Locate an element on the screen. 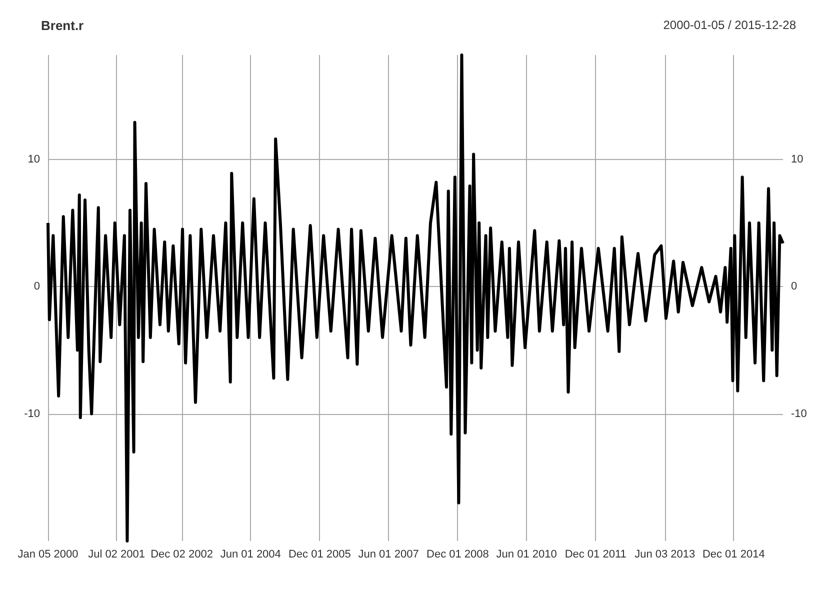 The image size is (821, 599). x-tick-label: Dec 02 2002 is located at coordinates (181, 554).